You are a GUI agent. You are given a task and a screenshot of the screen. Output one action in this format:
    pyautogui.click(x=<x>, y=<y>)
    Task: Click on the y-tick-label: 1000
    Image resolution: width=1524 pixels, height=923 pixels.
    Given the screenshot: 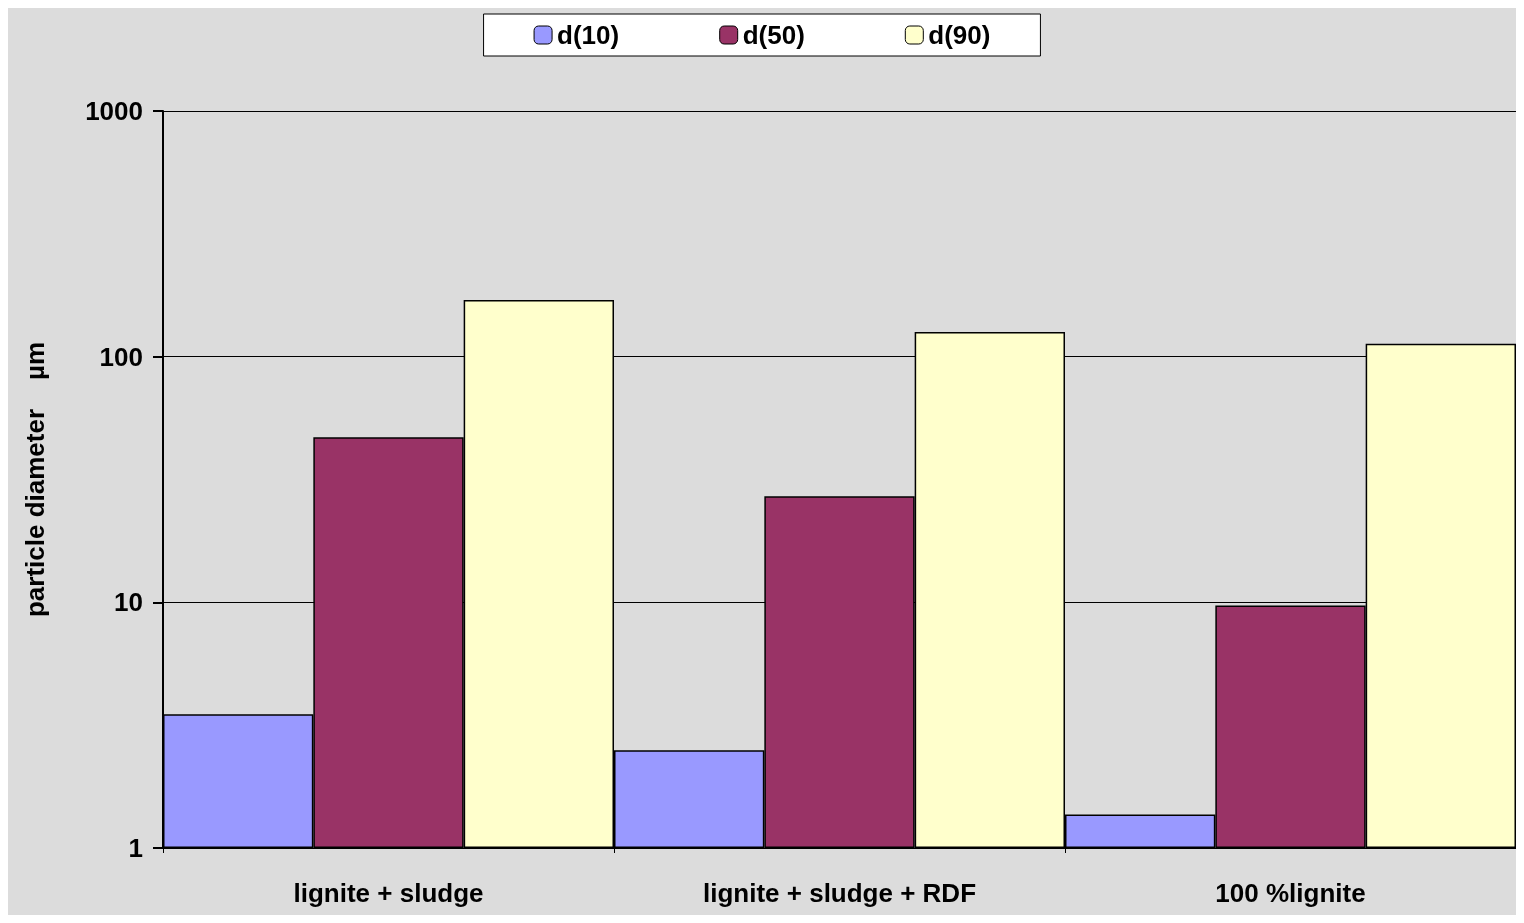 What is the action you would take?
    pyautogui.click(x=114, y=111)
    